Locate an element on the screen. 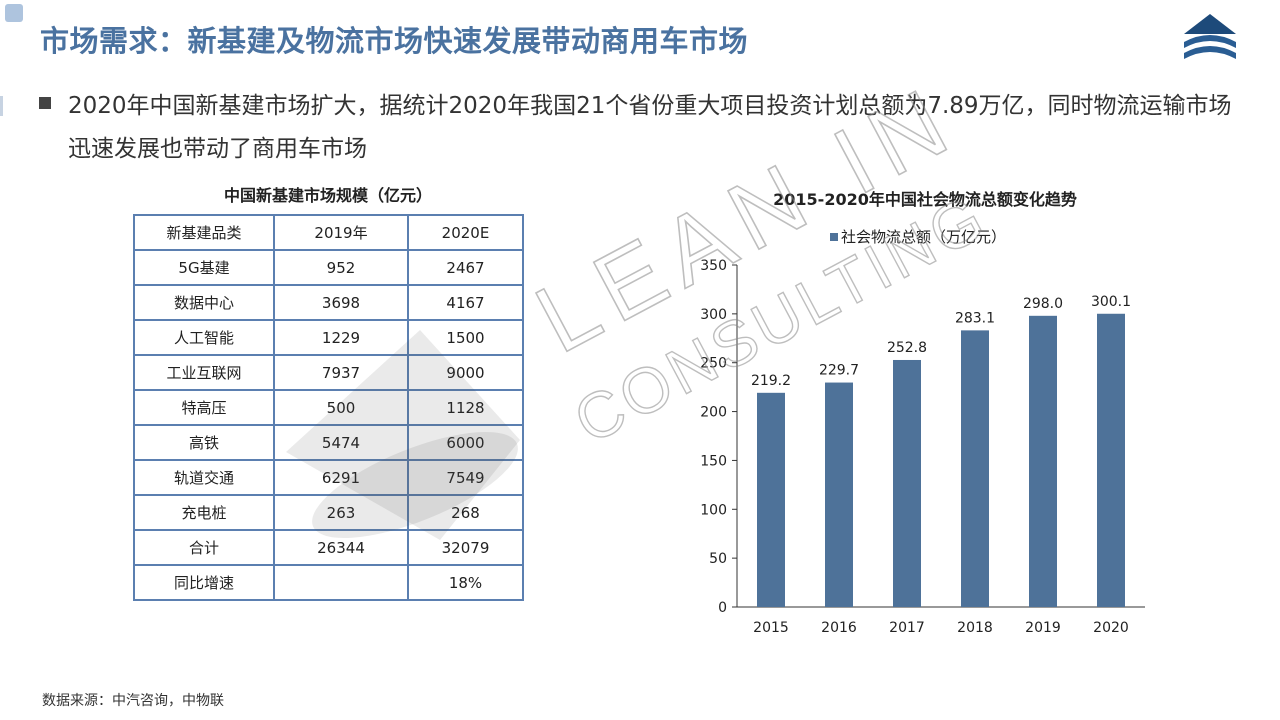  bar-2017 is located at coordinates (907, 483).